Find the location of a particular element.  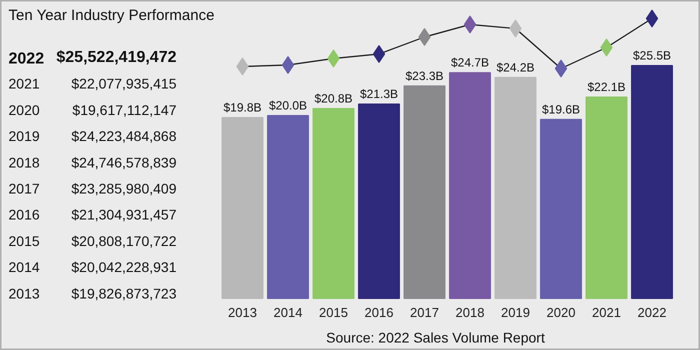

text: 2022 $25,522,419,472 is located at coordinates (92, 58).